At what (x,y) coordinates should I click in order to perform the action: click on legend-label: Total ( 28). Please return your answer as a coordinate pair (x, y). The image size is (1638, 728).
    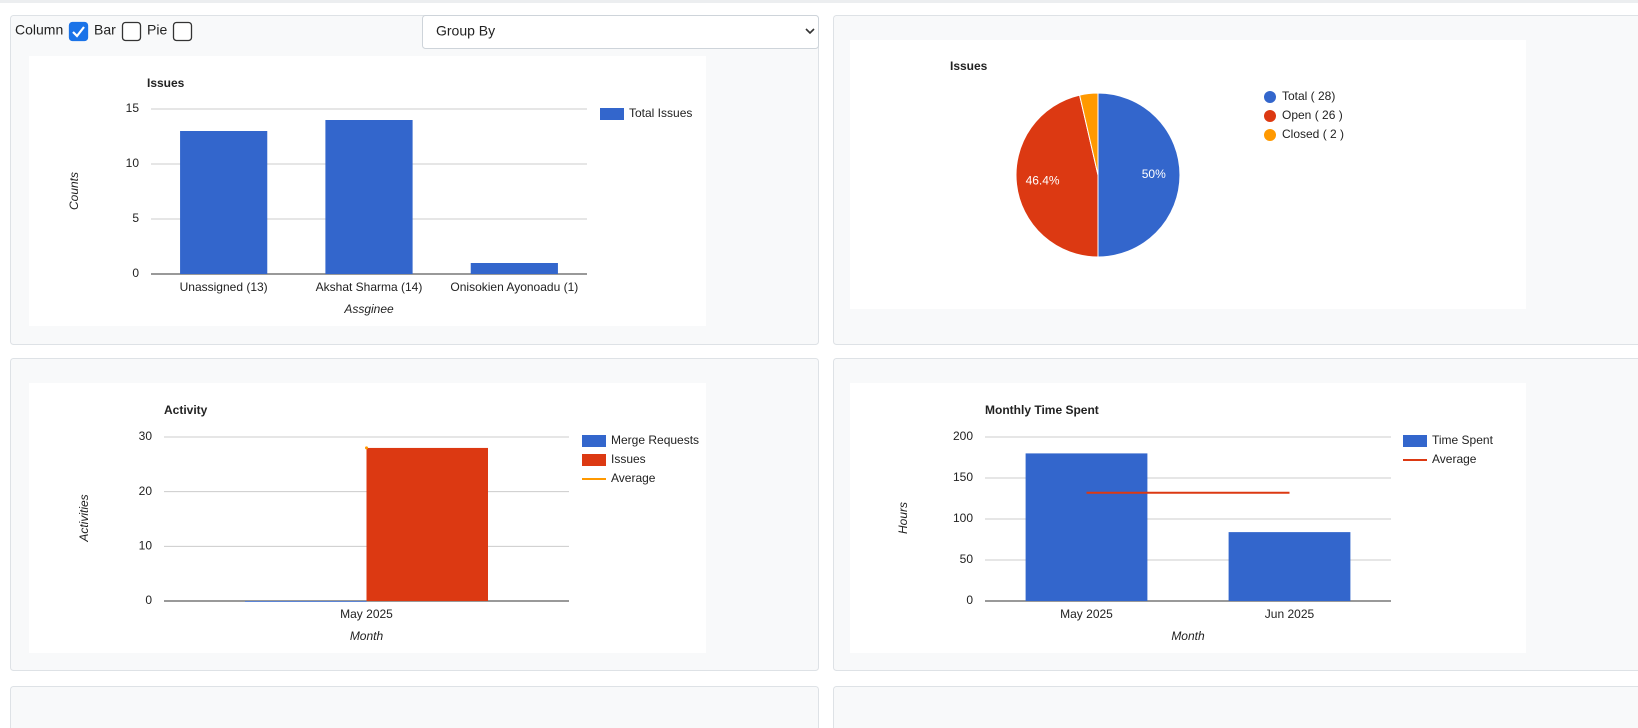
    Looking at the image, I should click on (1308, 96).